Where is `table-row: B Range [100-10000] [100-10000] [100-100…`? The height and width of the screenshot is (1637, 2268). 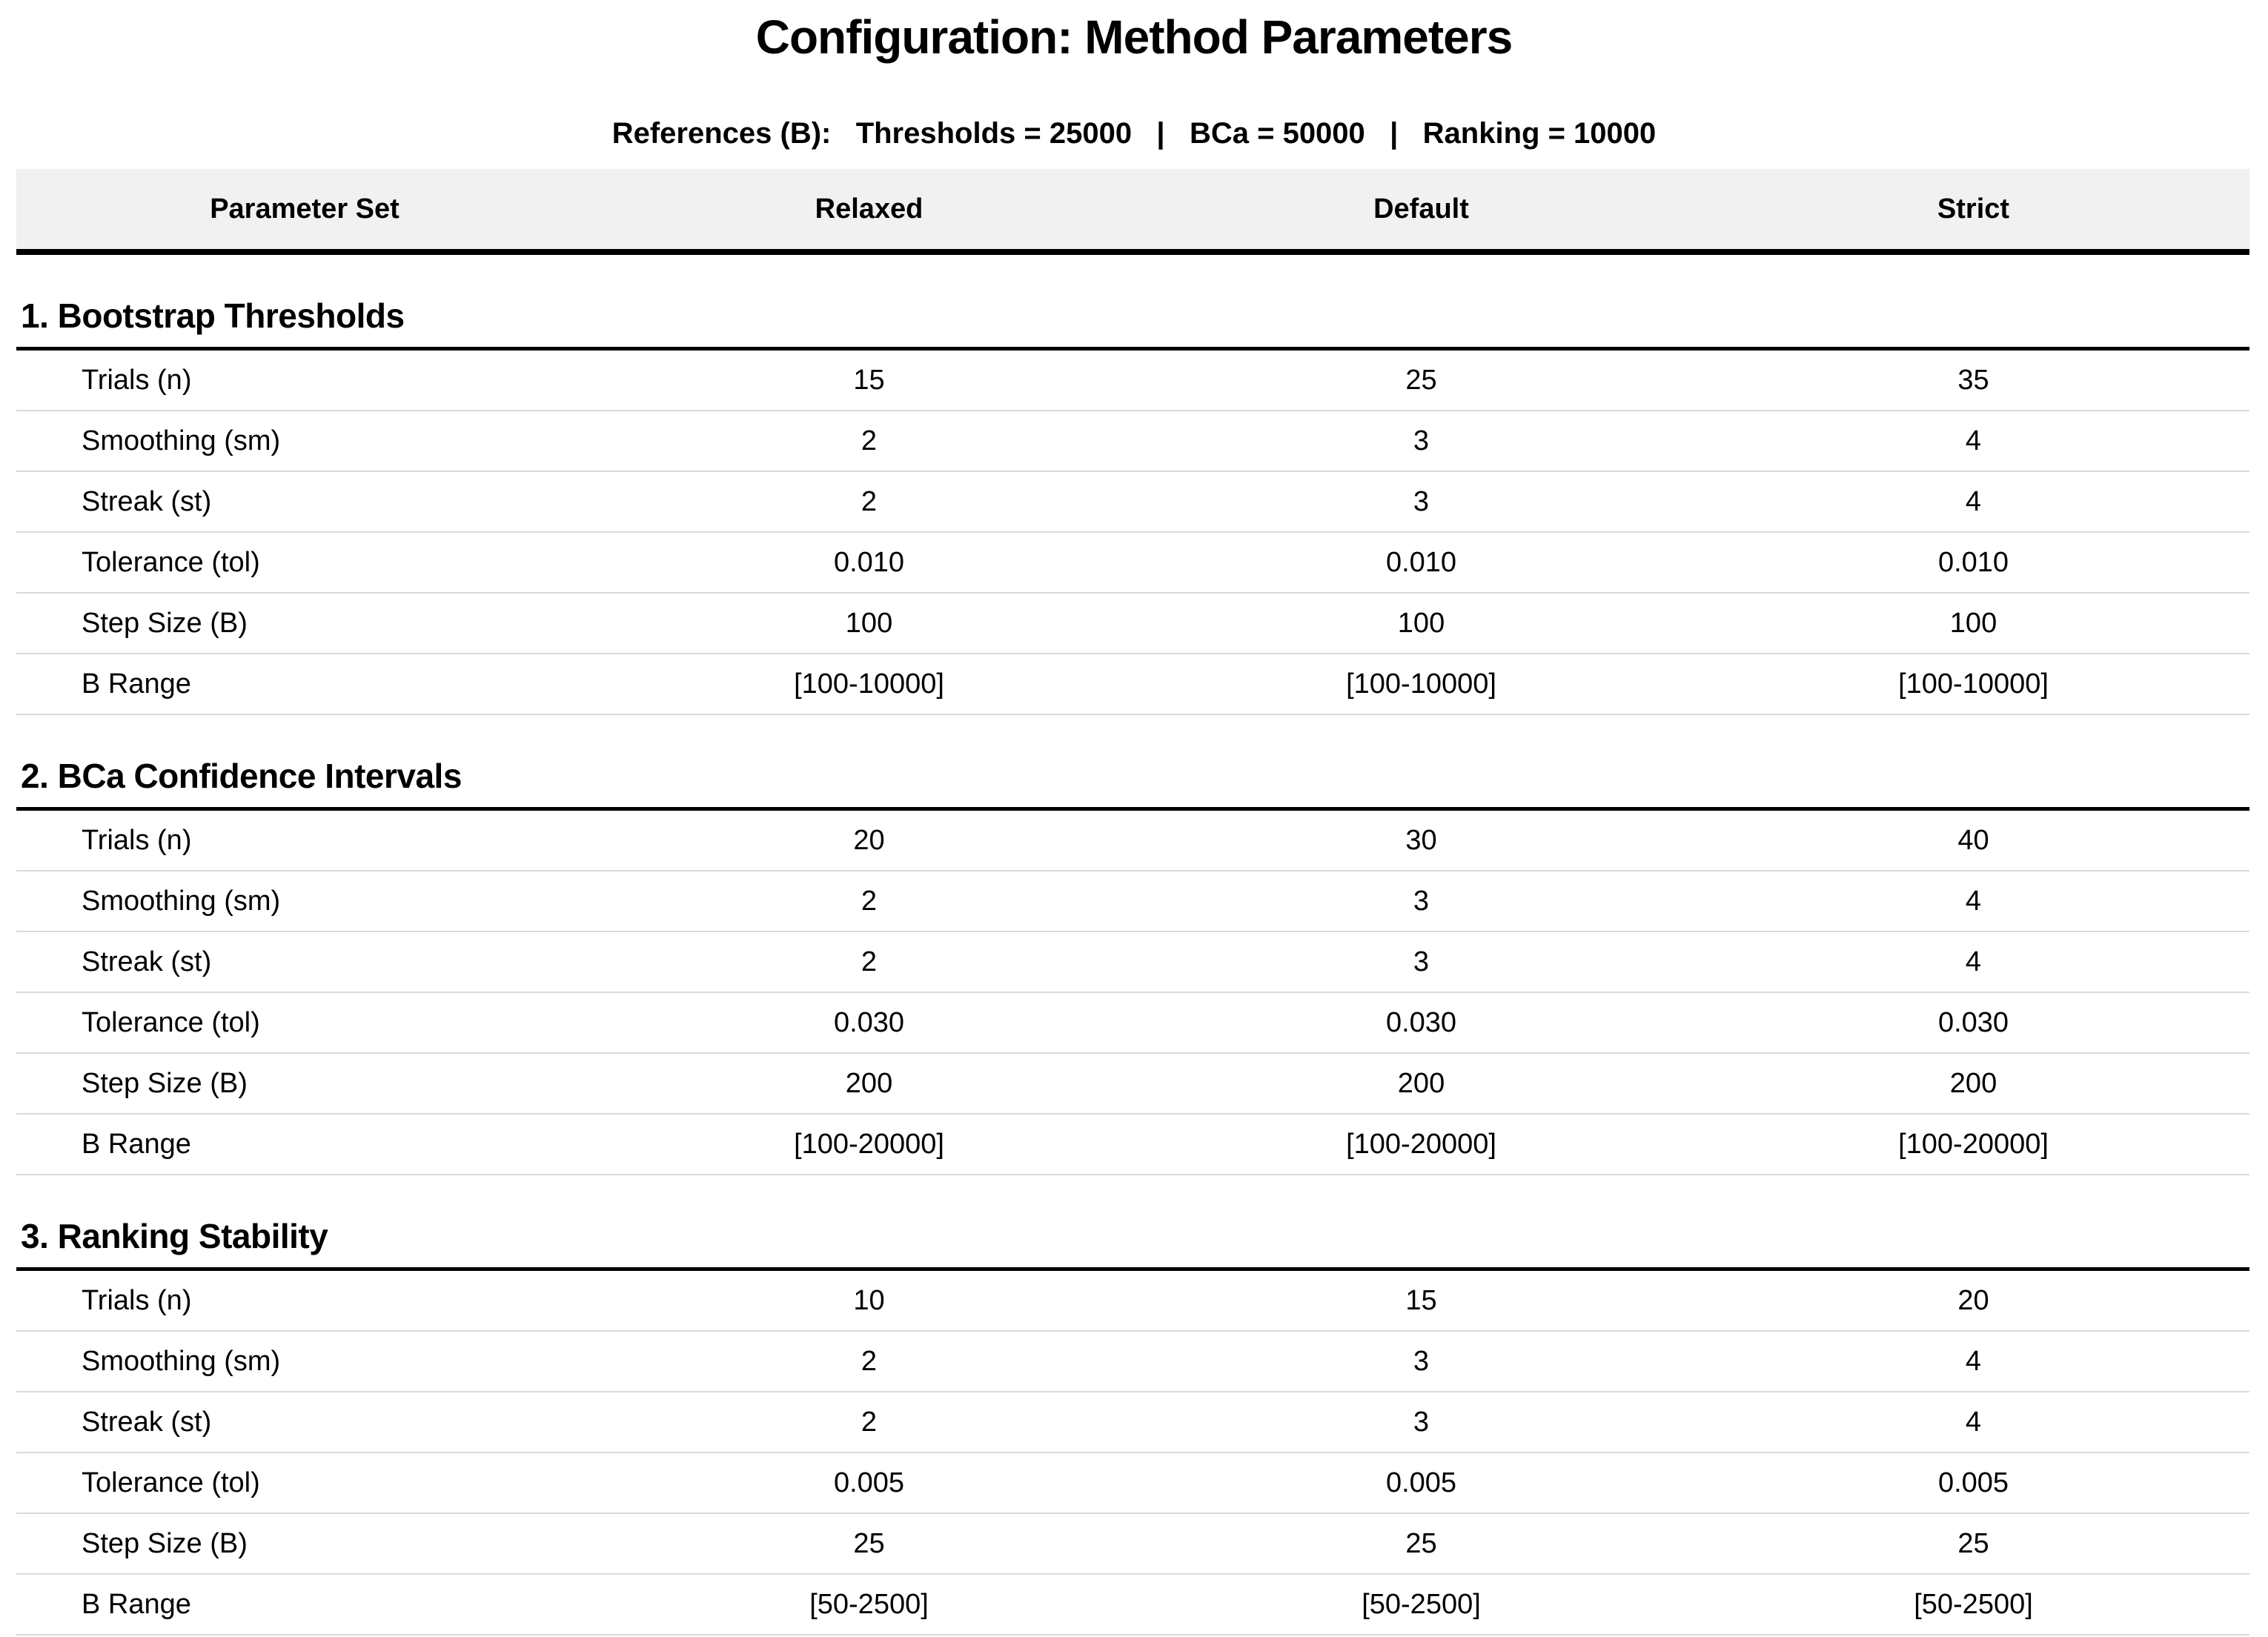 table-row: B Range [100-10000] [100-10000] [100-100… is located at coordinates (1133, 684).